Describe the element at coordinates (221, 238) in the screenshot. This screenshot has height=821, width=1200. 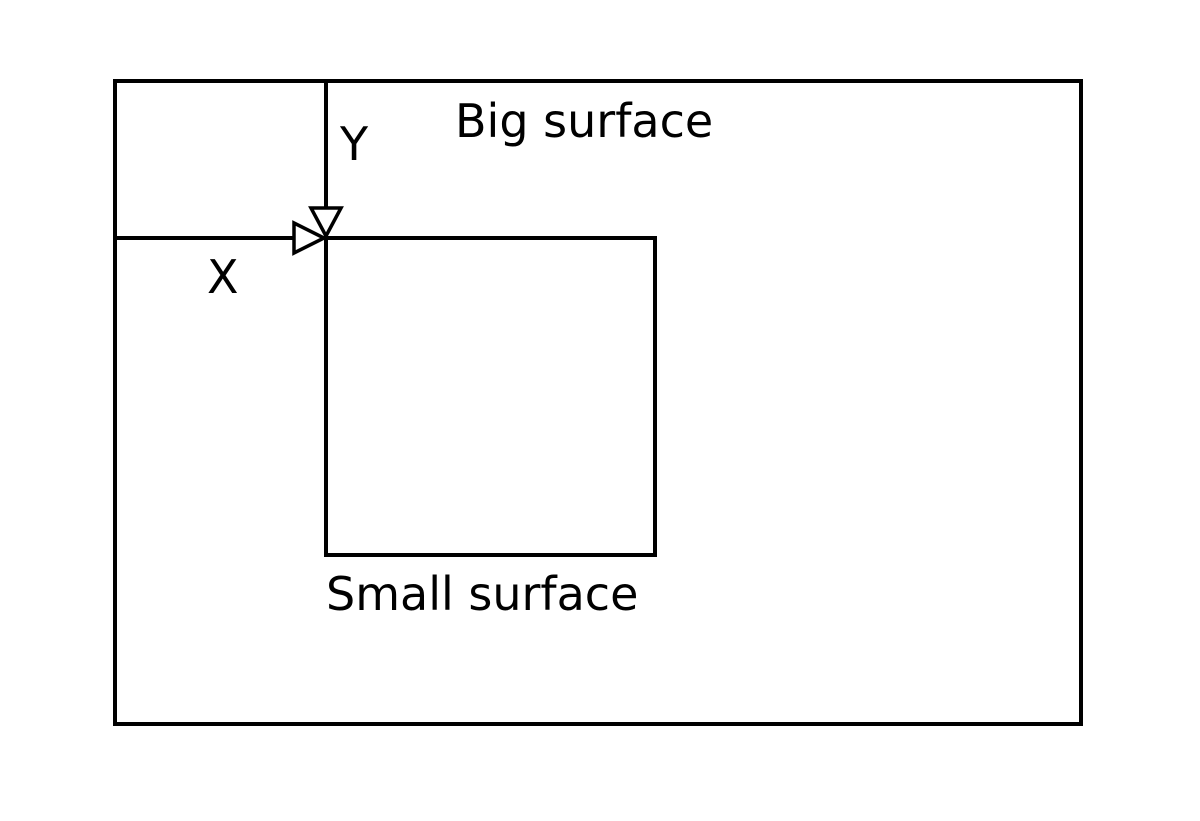
I see `x-offset-arrow` at that location.